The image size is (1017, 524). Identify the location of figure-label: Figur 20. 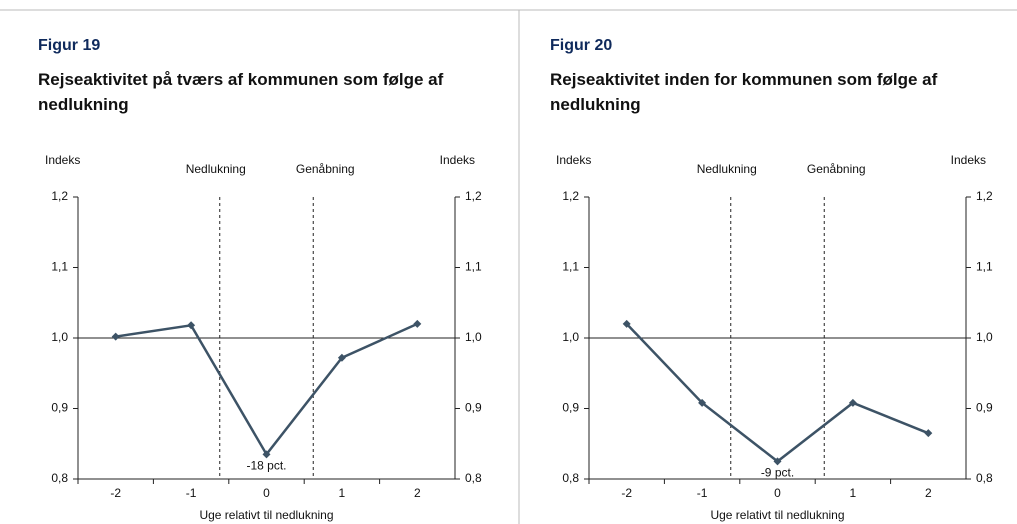
(581, 45).